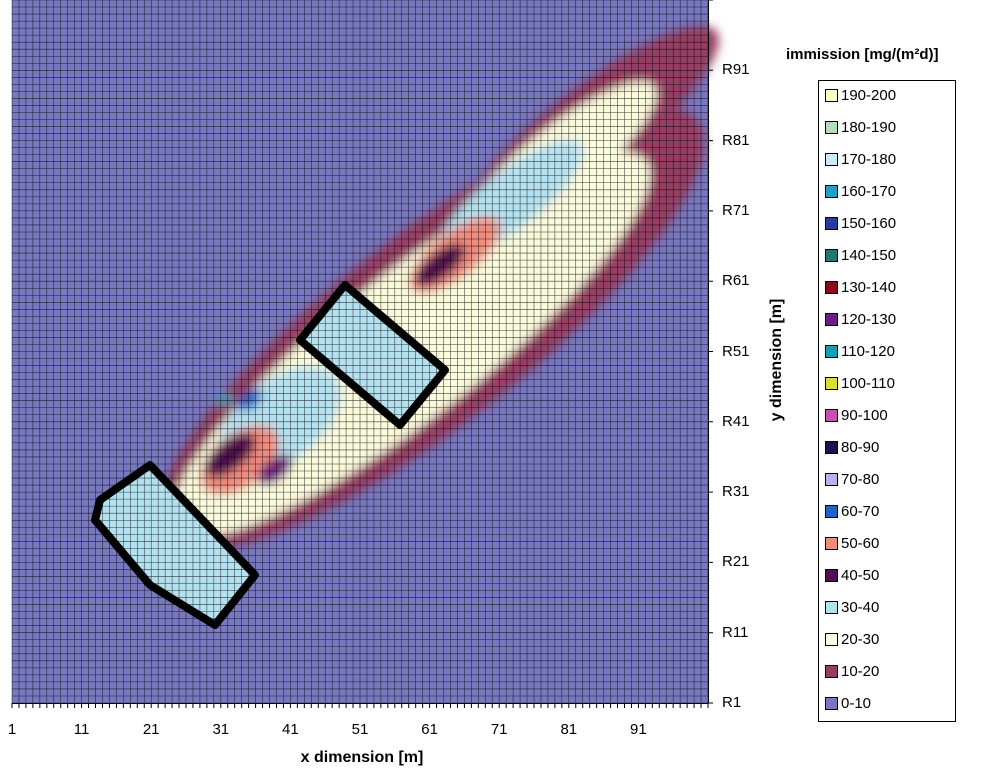  What do you see at coordinates (221, 729) in the screenshot?
I see `x-tick-label: 31` at bounding box center [221, 729].